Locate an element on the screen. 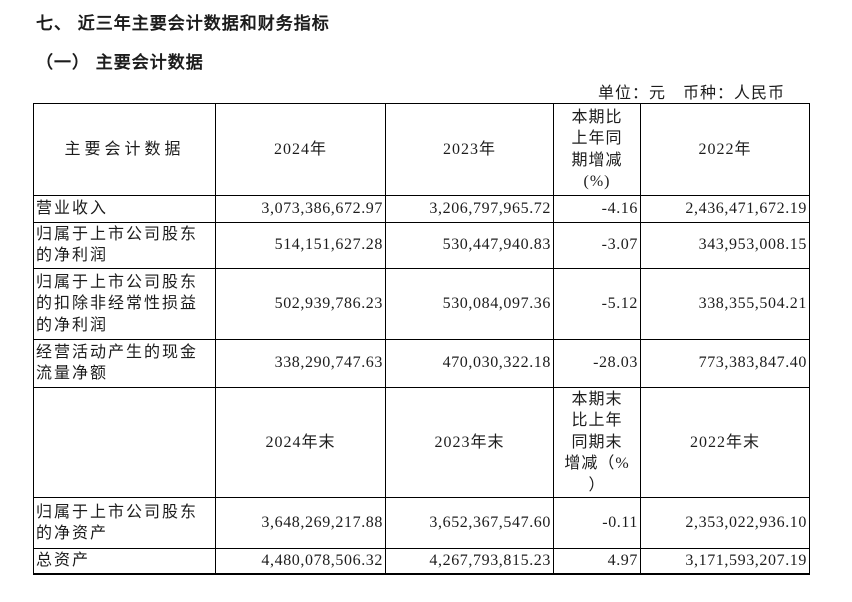 This screenshot has height=602, width=852. cell-2022-value: 2,353,022,936.10 is located at coordinates (725, 523).